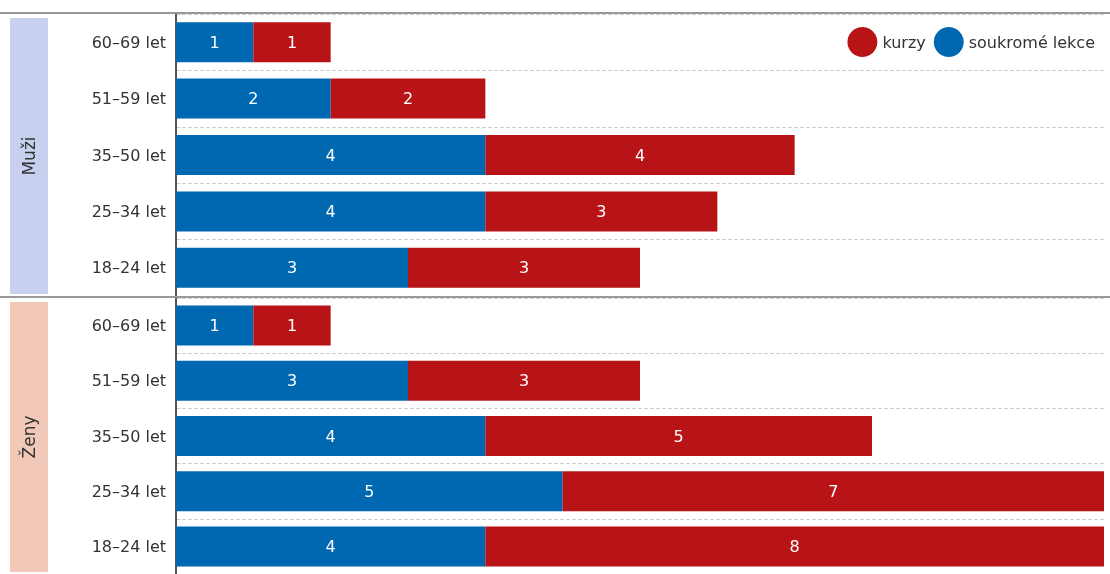  Describe the element at coordinates (1032, 42) in the screenshot. I see `legend-label: soukromé lekce` at that location.